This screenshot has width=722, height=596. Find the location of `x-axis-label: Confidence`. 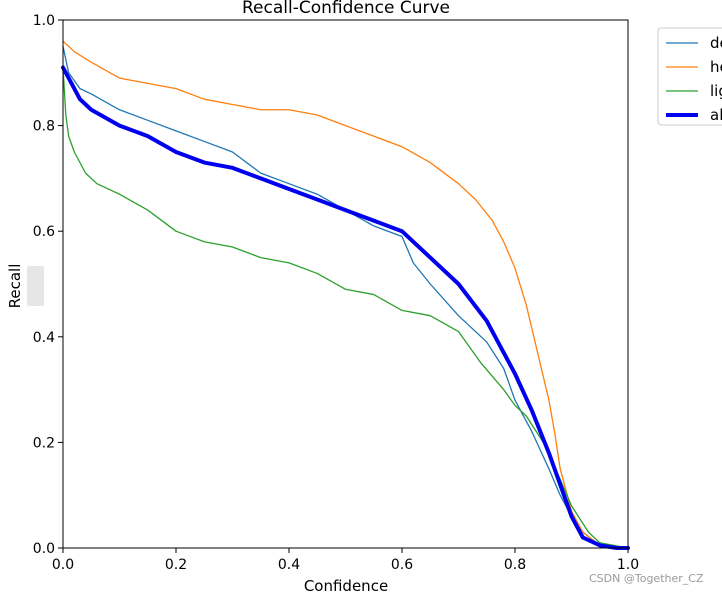

x-axis-label: Confidence is located at coordinates (346, 584).